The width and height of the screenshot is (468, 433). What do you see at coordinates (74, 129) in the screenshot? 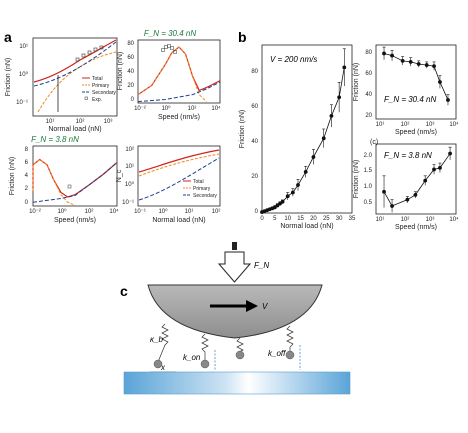
I see `a1-xlabel: Normal load (nN)` at bounding box center [74, 129].